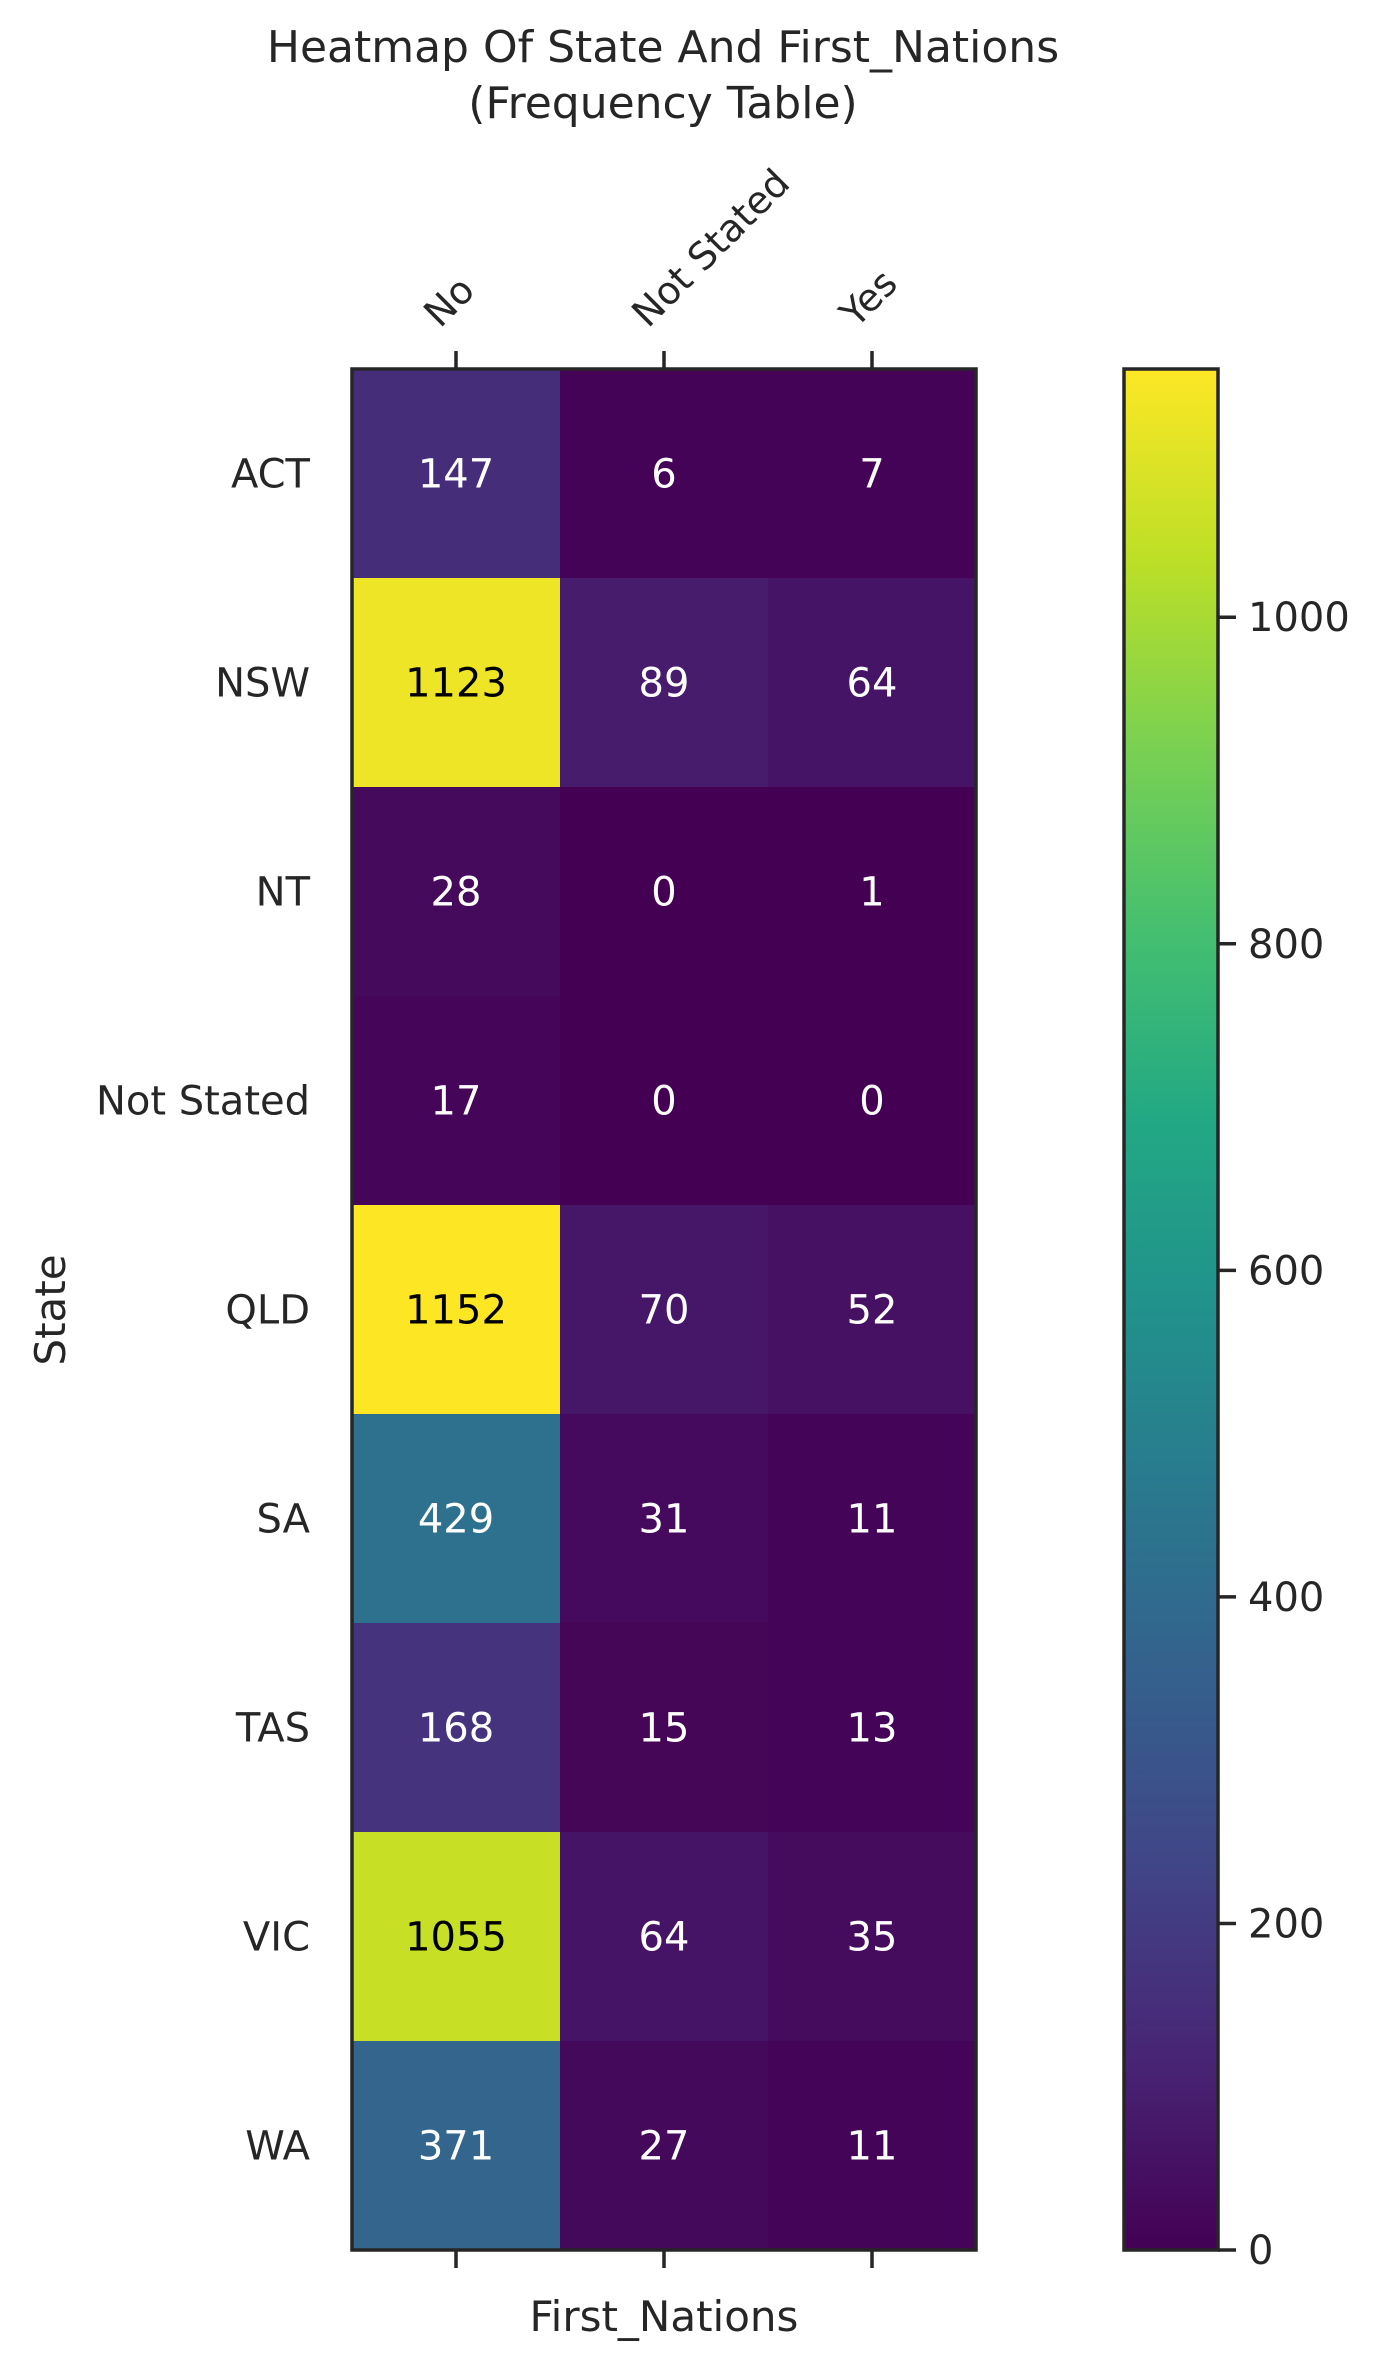 The height and width of the screenshot is (2355, 1381). What do you see at coordinates (449, 302) in the screenshot?
I see `x-tick-label: No` at bounding box center [449, 302].